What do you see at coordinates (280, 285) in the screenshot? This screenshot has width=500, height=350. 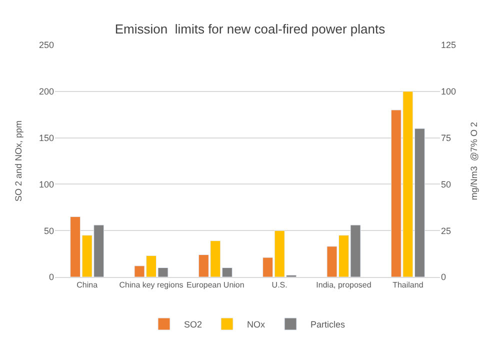 I see `x-tick-label: U.S.` at bounding box center [280, 285].